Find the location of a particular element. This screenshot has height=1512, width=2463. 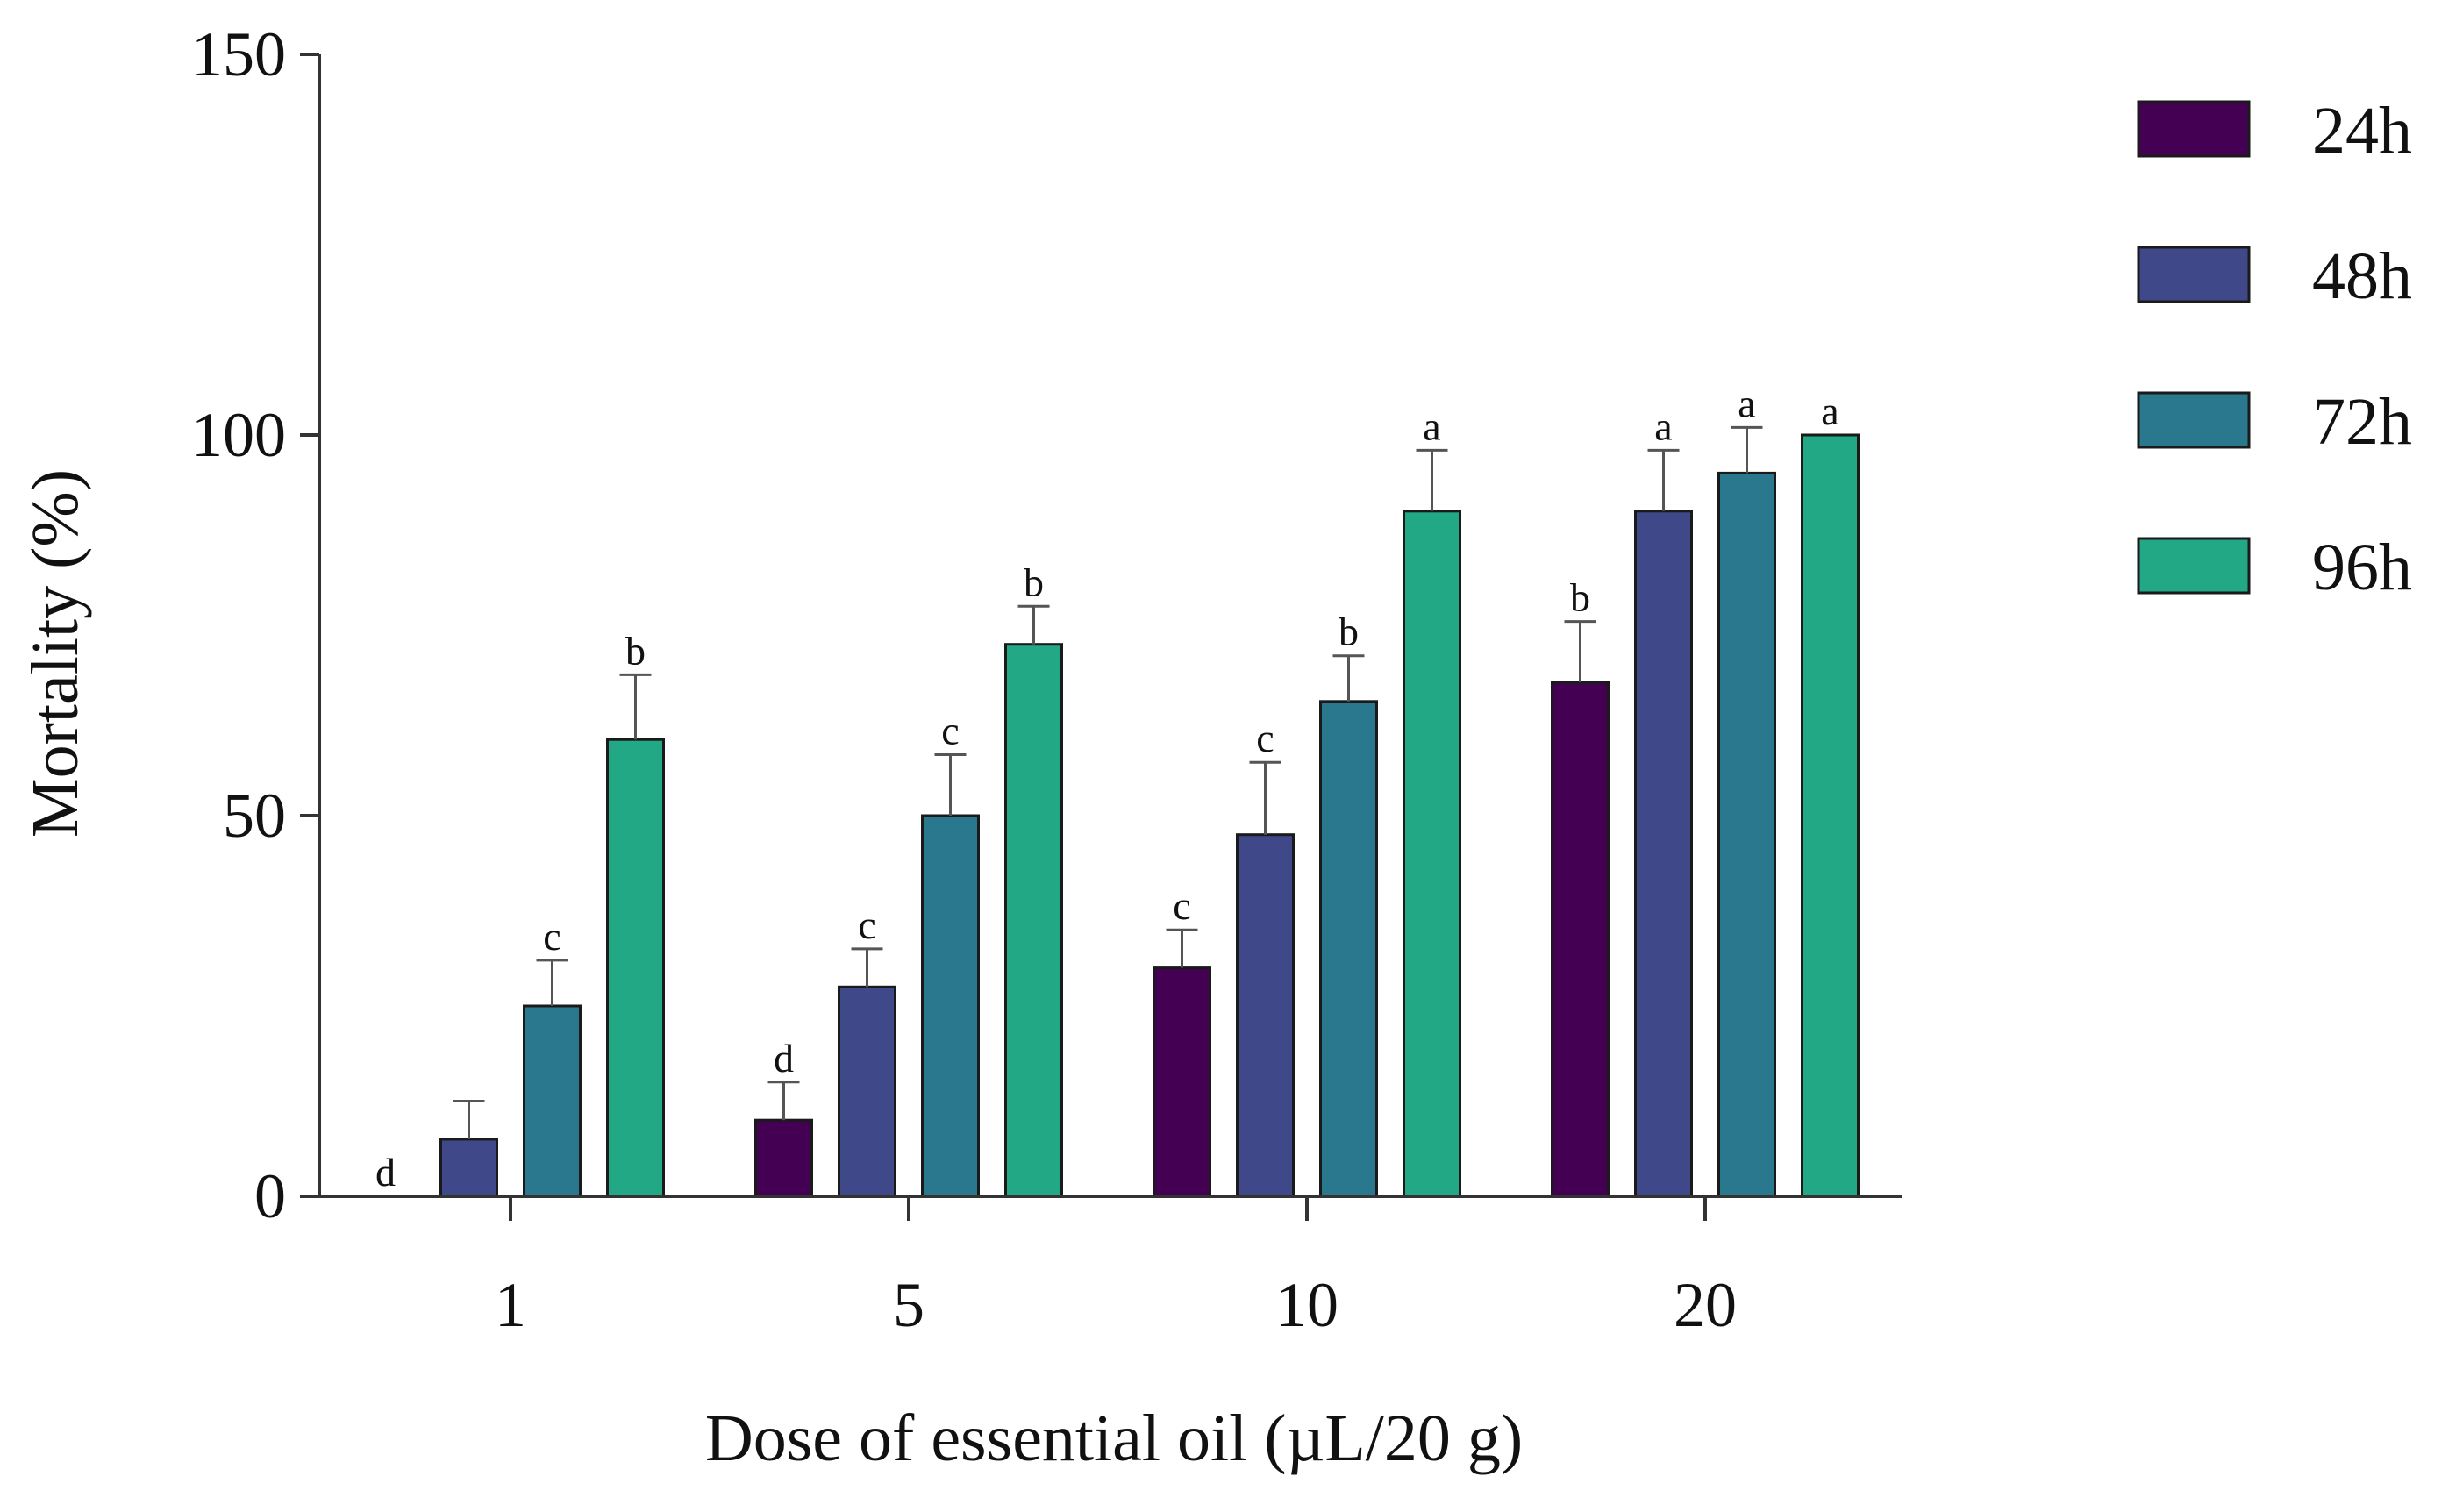

legend-label: 72h is located at coordinates (2362, 422).